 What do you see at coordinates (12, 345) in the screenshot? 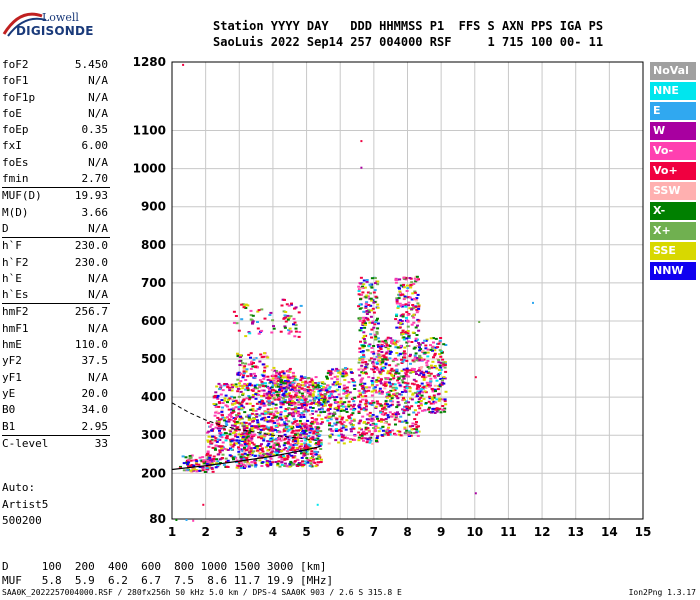
I see `param-name: hmE` at bounding box center [12, 345].